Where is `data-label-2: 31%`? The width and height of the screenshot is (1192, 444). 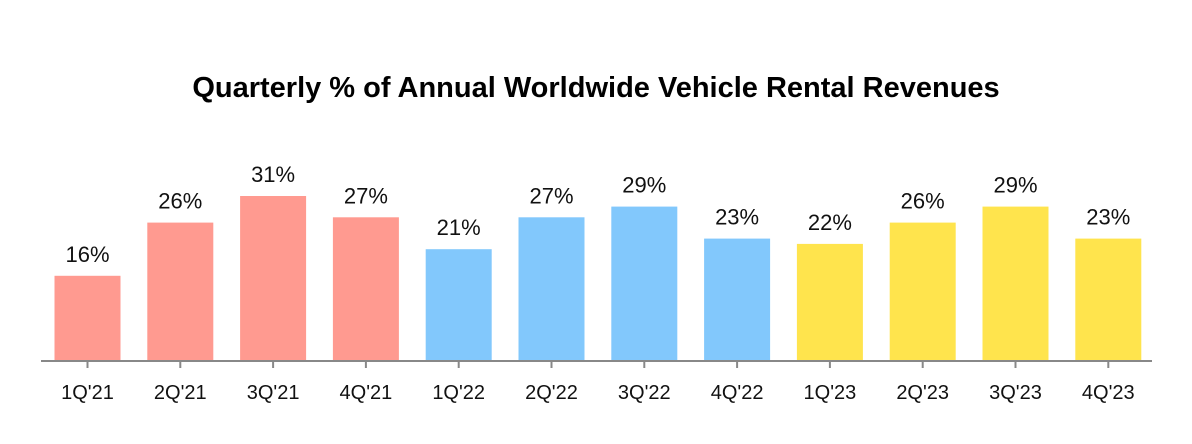 data-label-2: 31% is located at coordinates (273, 174).